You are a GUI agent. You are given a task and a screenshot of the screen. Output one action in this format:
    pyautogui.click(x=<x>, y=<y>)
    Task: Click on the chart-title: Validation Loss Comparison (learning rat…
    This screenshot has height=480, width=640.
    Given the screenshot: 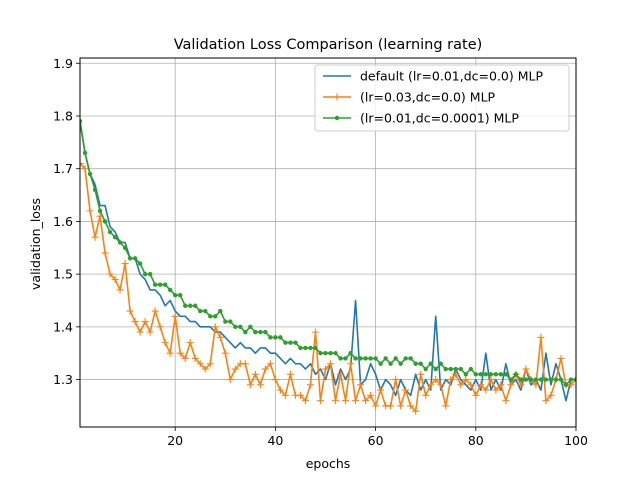 What is the action you would take?
    pyautogui.click(x=328, y=45)
    